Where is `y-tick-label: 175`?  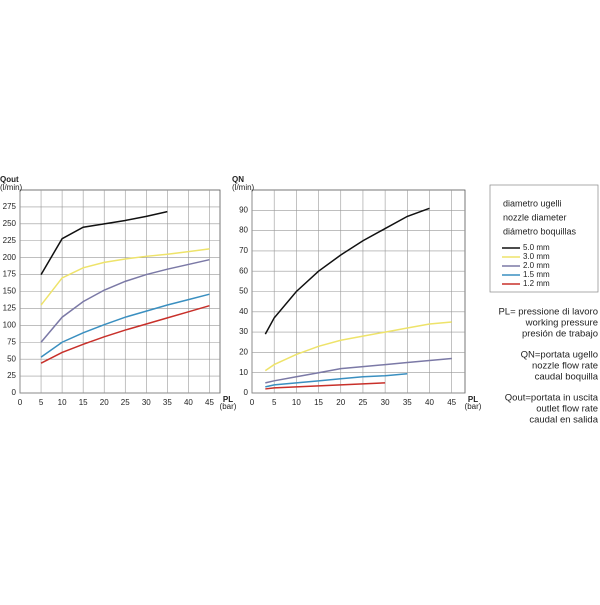 y-tick-label: 175 is located at coordinates (10, 274).